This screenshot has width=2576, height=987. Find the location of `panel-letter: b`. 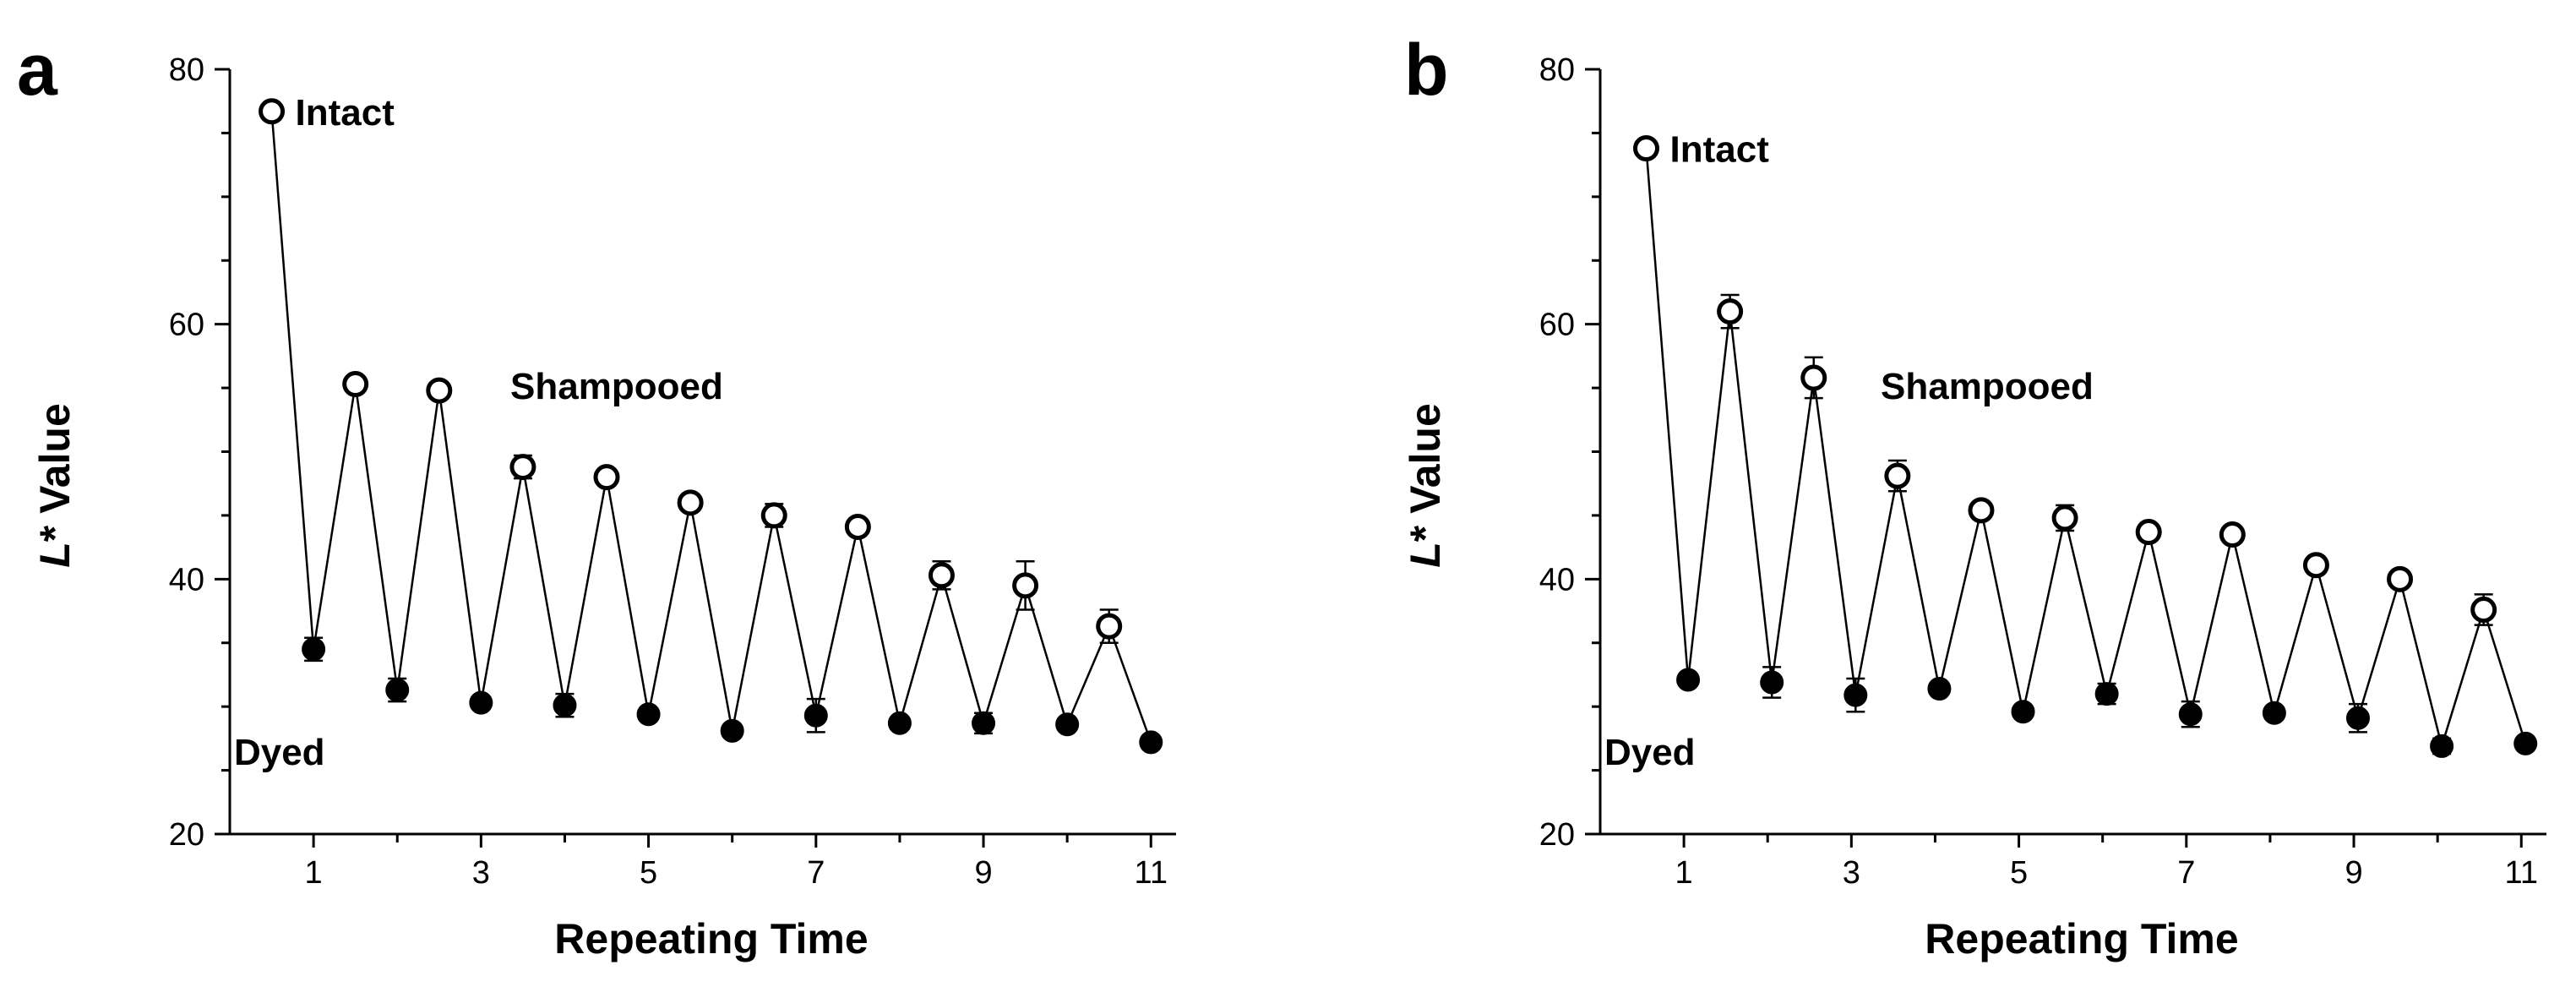

panel-letter: b is located at coordinates (1426, 70).